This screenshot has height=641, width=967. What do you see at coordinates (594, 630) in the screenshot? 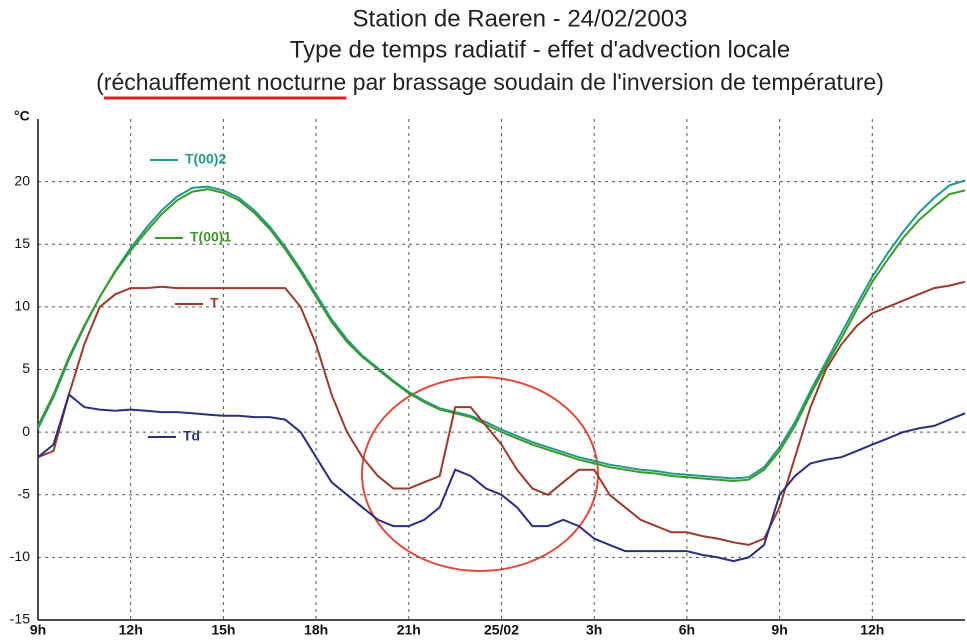
I see `x-tick-label: 3h` at bounding box center [594, 630].